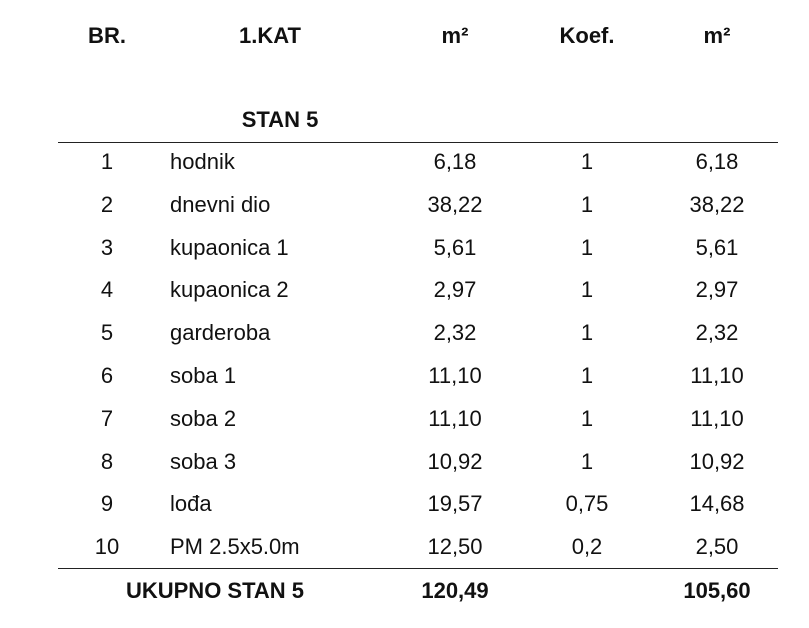 The image size is (809, 628). I want to click on total-label: UKUPNO STAN 5, so click(215, 590).